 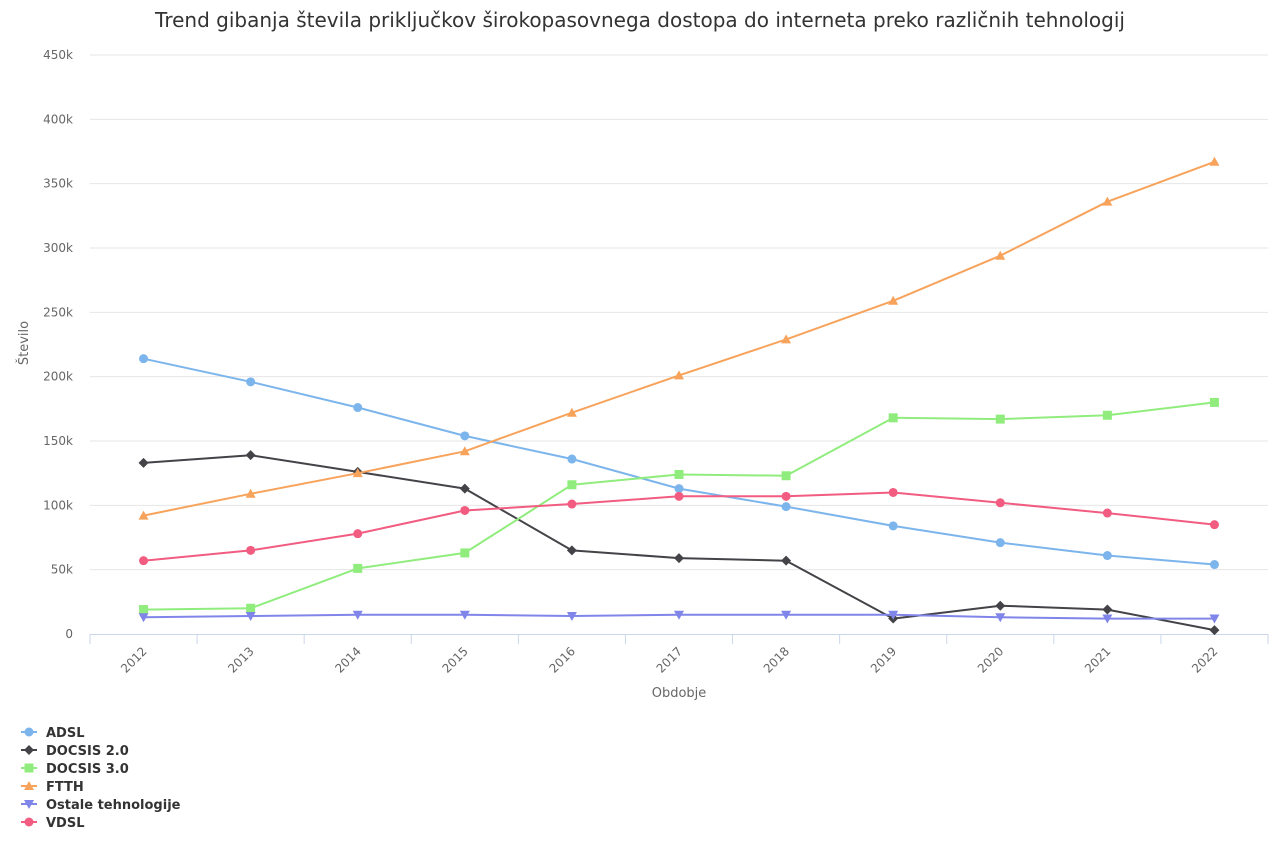 I want to click on x-tick-label: 2021, so click(x=1097, y=659).